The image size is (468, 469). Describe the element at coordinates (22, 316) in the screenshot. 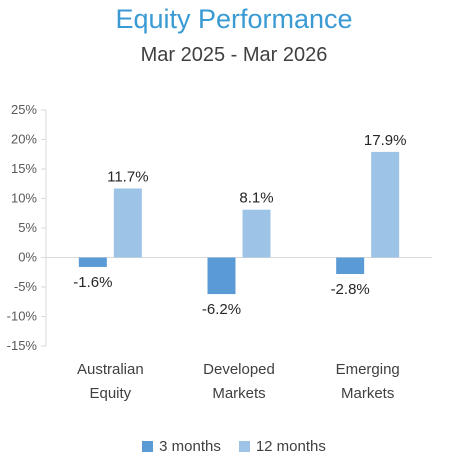

I see `y-tick-label: -10%` at that location.